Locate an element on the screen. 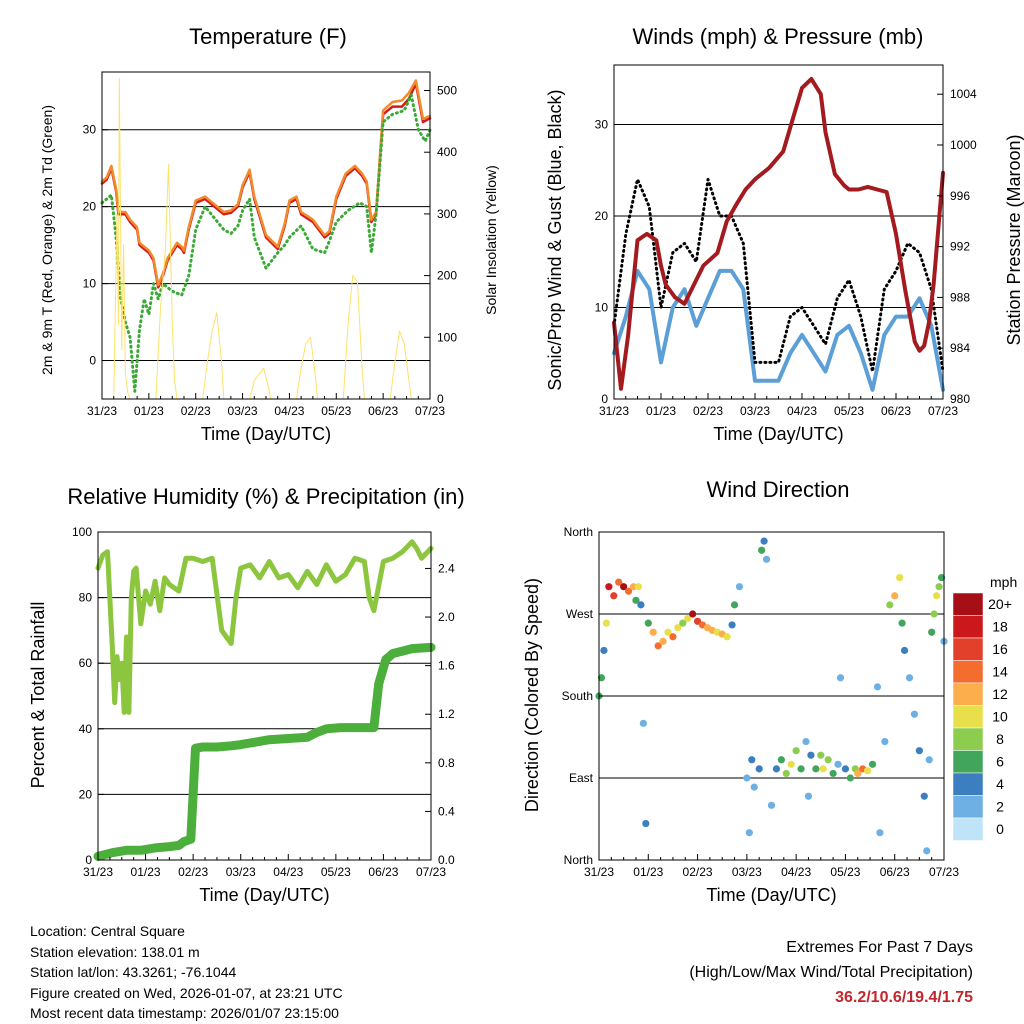 The image size is (1024, 1024). wind_direction-ytick-label: North is located at coordinates (578, 532).